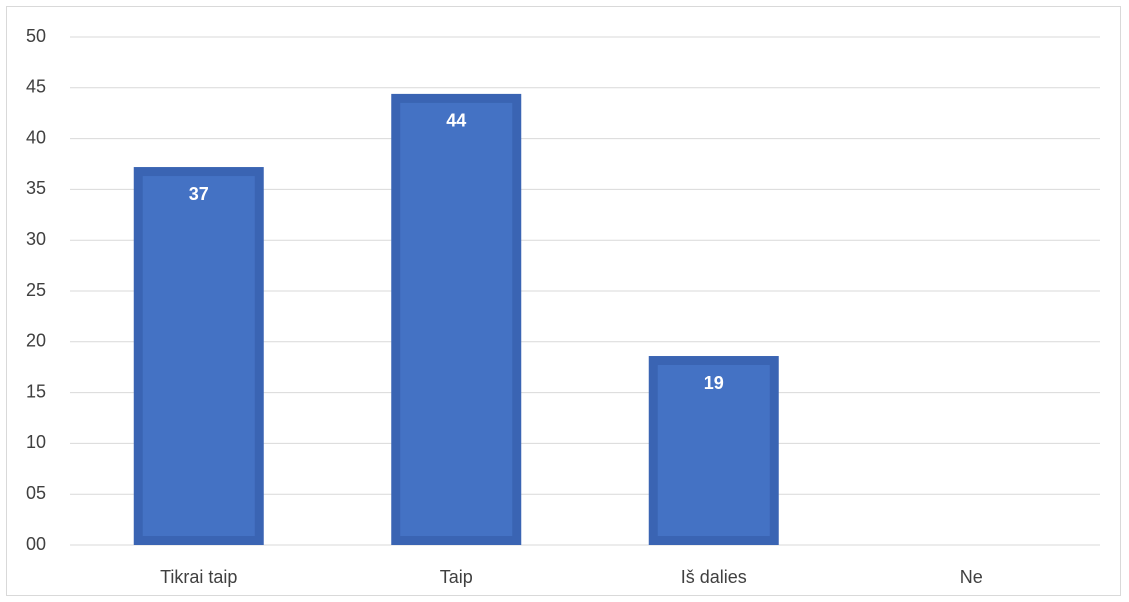 The image size is (1129, 602). Describe the element at coordinates (36, 341) in the screenshot. I see `y-tick-label: 20` at that location.